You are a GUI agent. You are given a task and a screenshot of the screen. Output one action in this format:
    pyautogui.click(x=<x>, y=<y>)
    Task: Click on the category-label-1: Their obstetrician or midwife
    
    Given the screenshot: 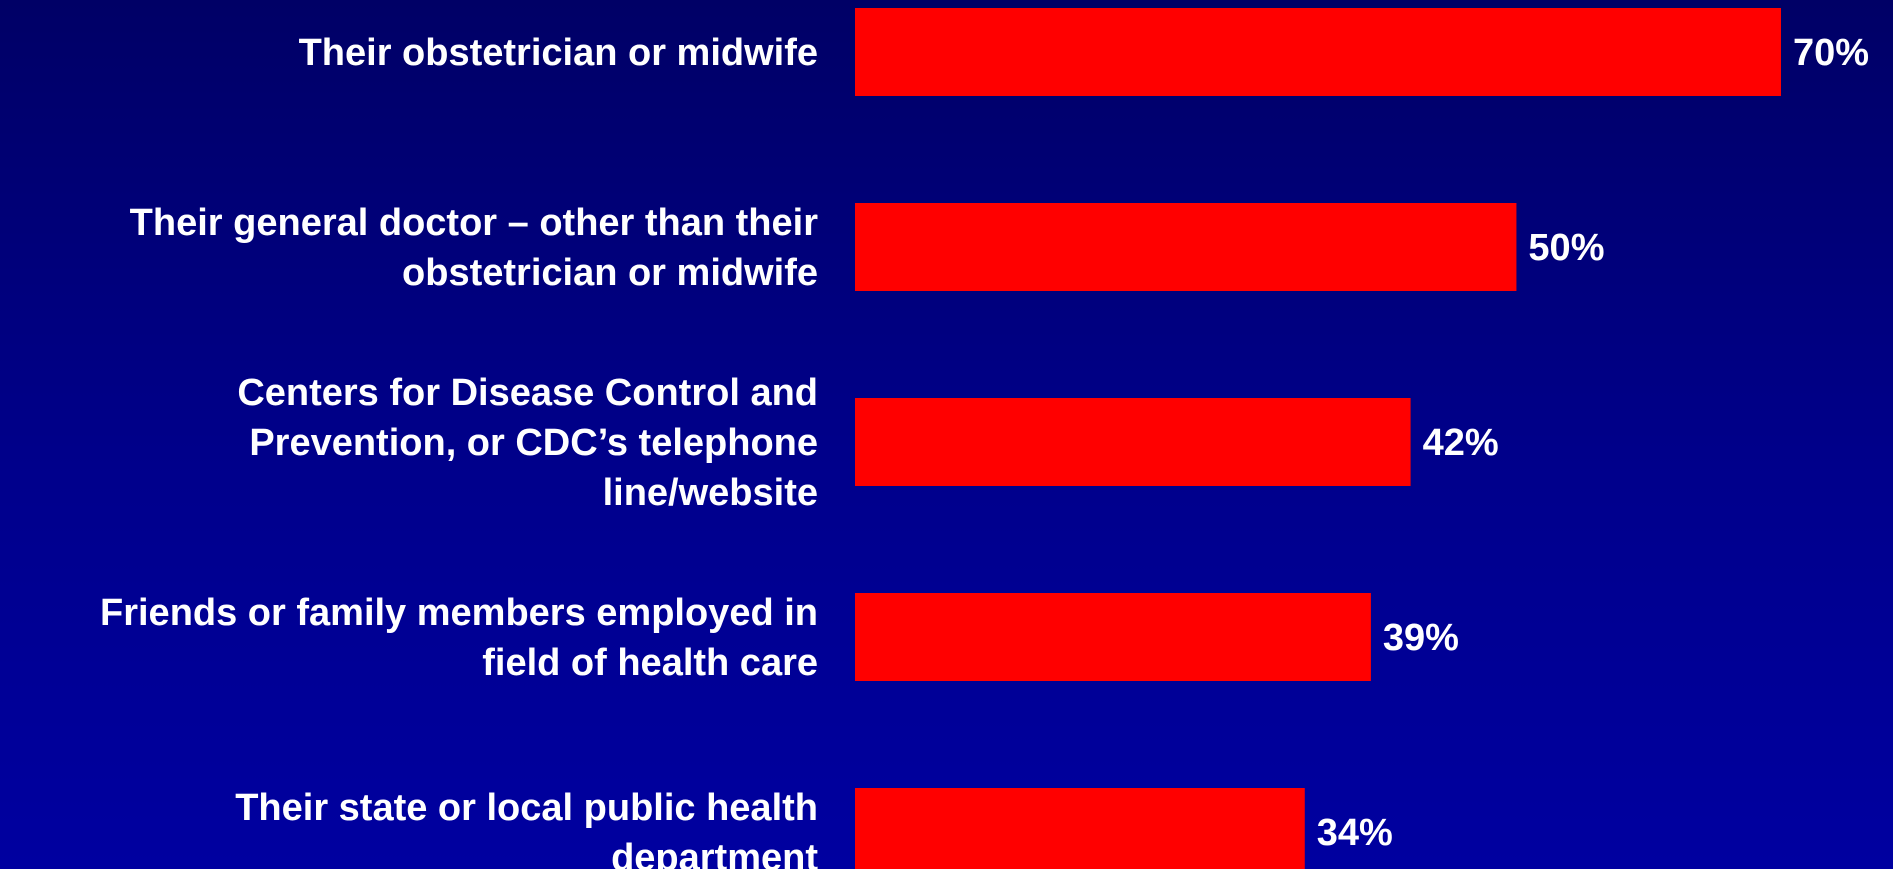 What is the action you would take?
    pyautogui.click(x=558, y=53)
    